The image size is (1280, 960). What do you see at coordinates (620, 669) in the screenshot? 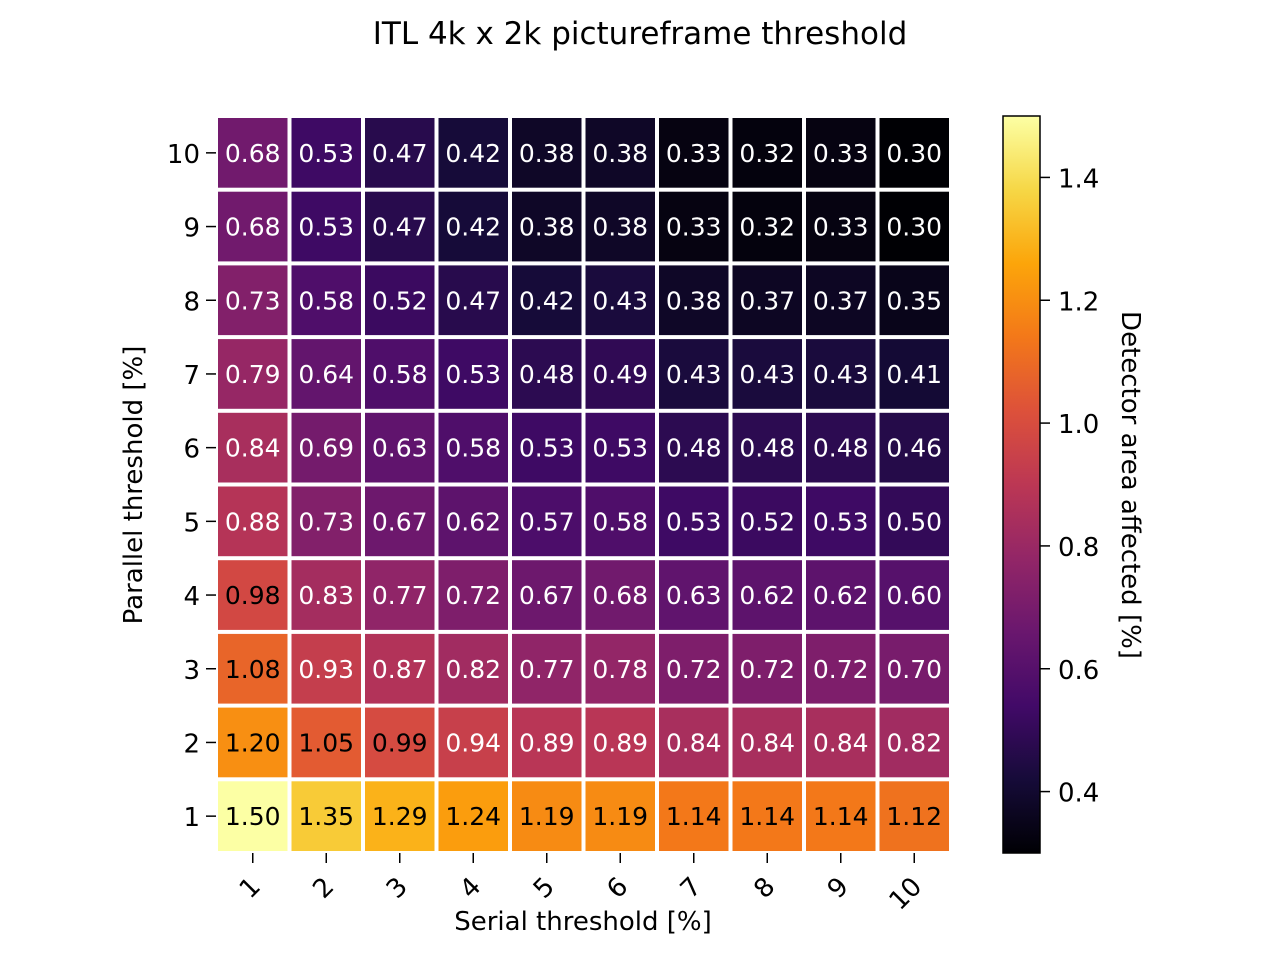
I see `cell-value-label: 0.78` at bounding box center [620, 669].